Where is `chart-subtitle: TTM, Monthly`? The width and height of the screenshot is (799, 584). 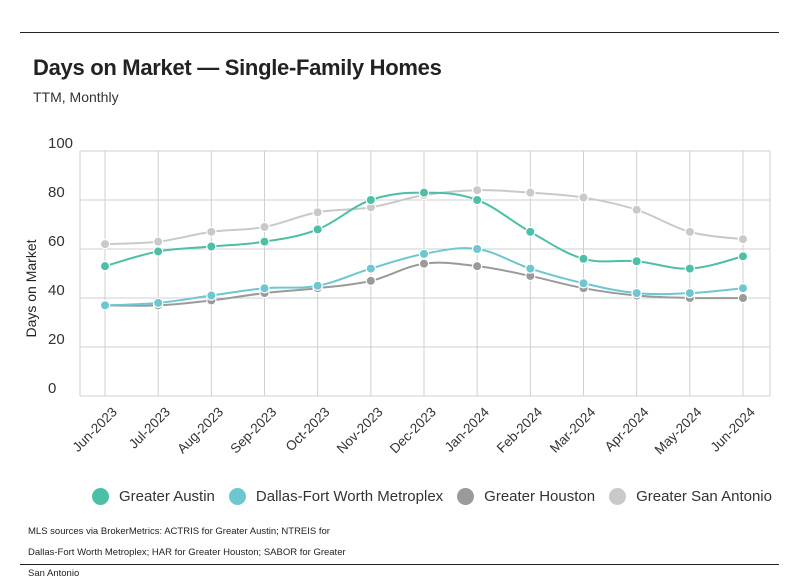
chart-subtitle: TTM, Monthly is located at coordinates (76, 97).